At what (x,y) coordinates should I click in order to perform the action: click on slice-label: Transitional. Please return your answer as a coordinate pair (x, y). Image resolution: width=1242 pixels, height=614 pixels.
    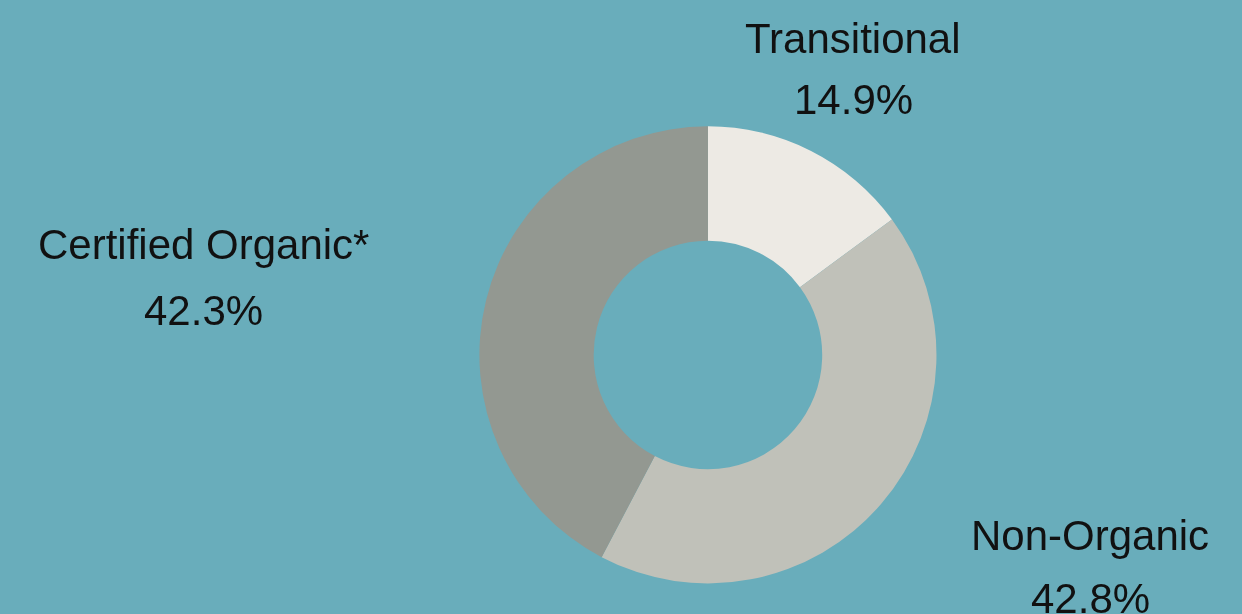
    Looking at the image, I should click on (853, 38).